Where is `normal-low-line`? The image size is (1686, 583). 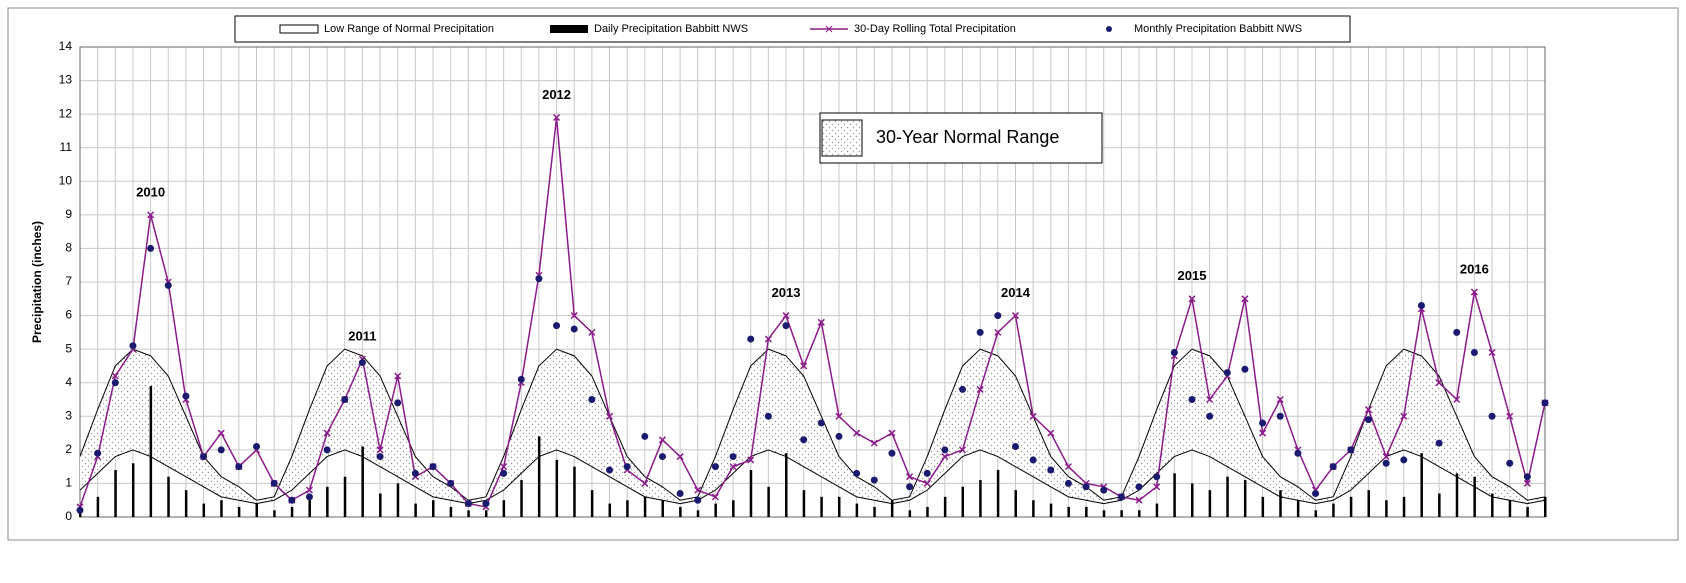
normal-low-line is located at coordinates (812, 477).